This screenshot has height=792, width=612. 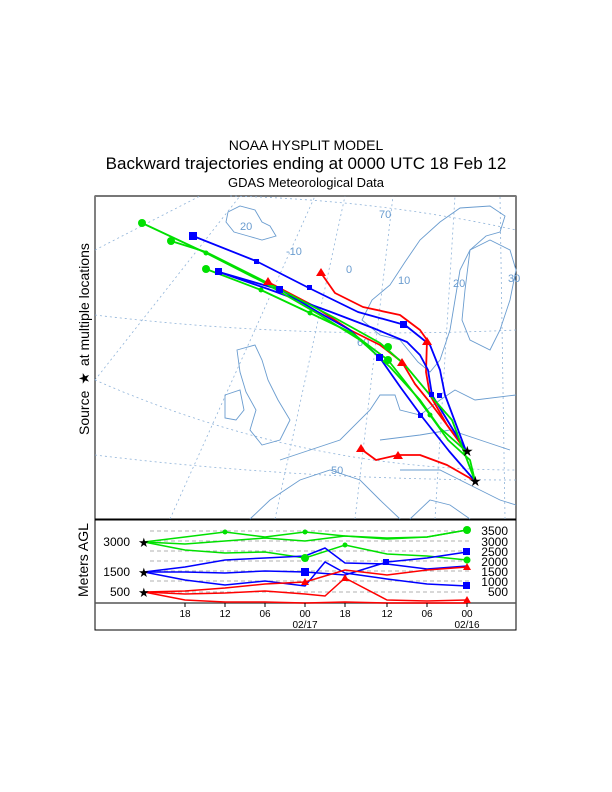 What do you see at coordinates (404, 281) in the screenshot?
I see `lon-label: 10` at bounding box center [404, 281].